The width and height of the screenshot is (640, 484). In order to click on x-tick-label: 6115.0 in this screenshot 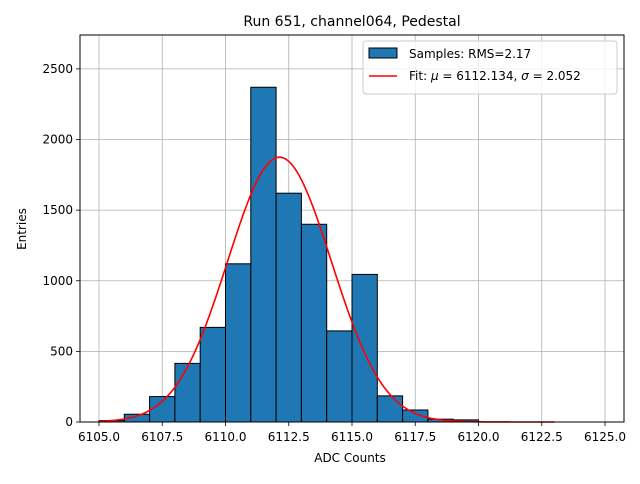, I will do `click(352, 437)`.